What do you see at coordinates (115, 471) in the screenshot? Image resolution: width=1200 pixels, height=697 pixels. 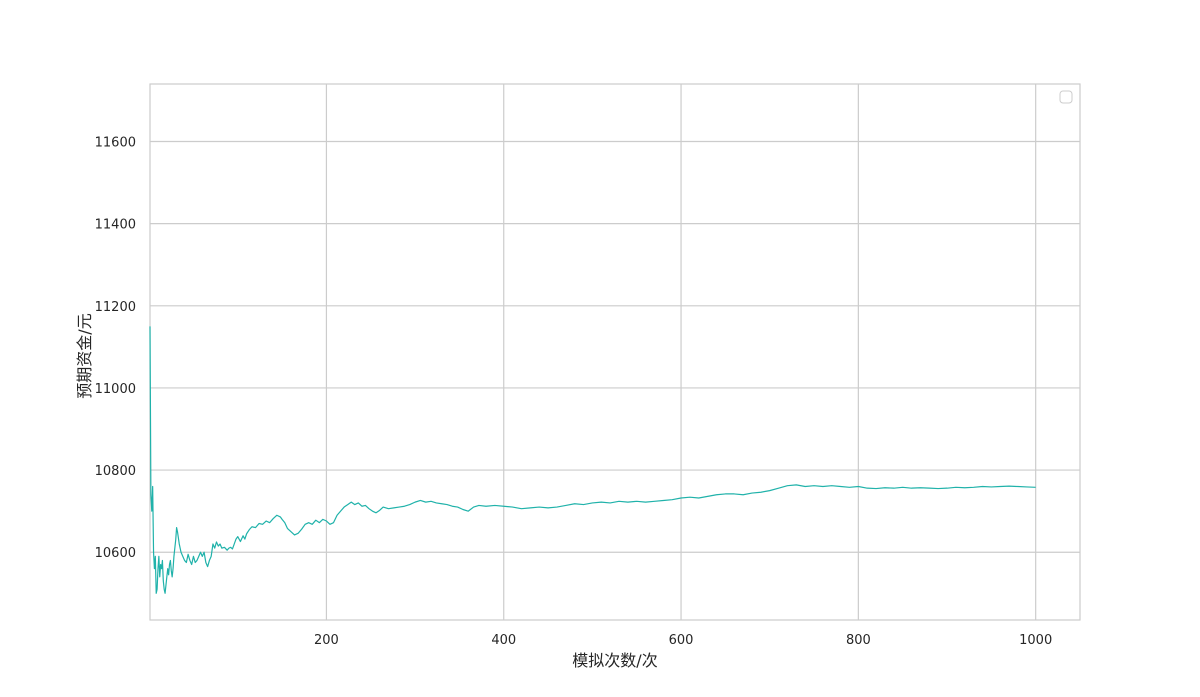 I see `y-tick-label: 10800` at bounding box center [115, 471].